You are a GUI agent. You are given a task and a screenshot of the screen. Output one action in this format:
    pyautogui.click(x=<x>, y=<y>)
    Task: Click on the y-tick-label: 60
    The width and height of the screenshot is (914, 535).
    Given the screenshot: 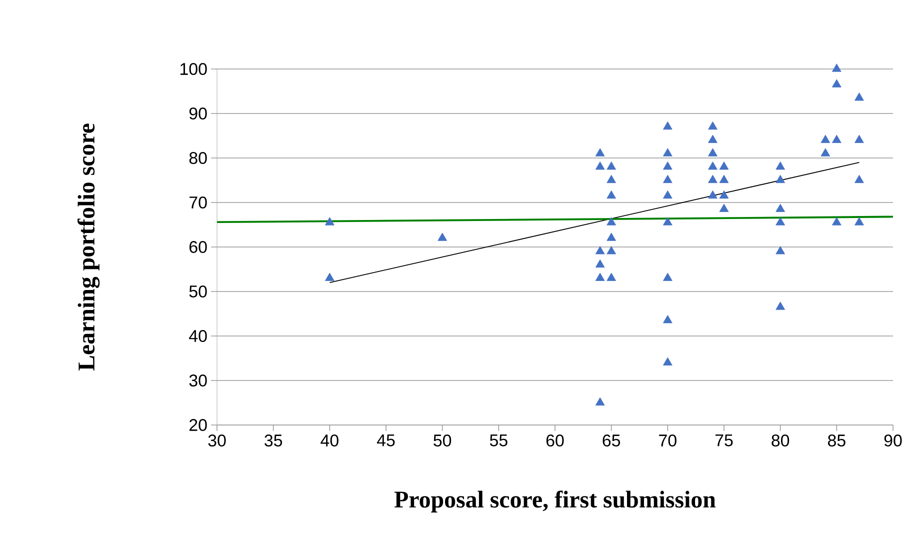 What is the action you would take?
    pyautogui.click(x=198, y=246)
    